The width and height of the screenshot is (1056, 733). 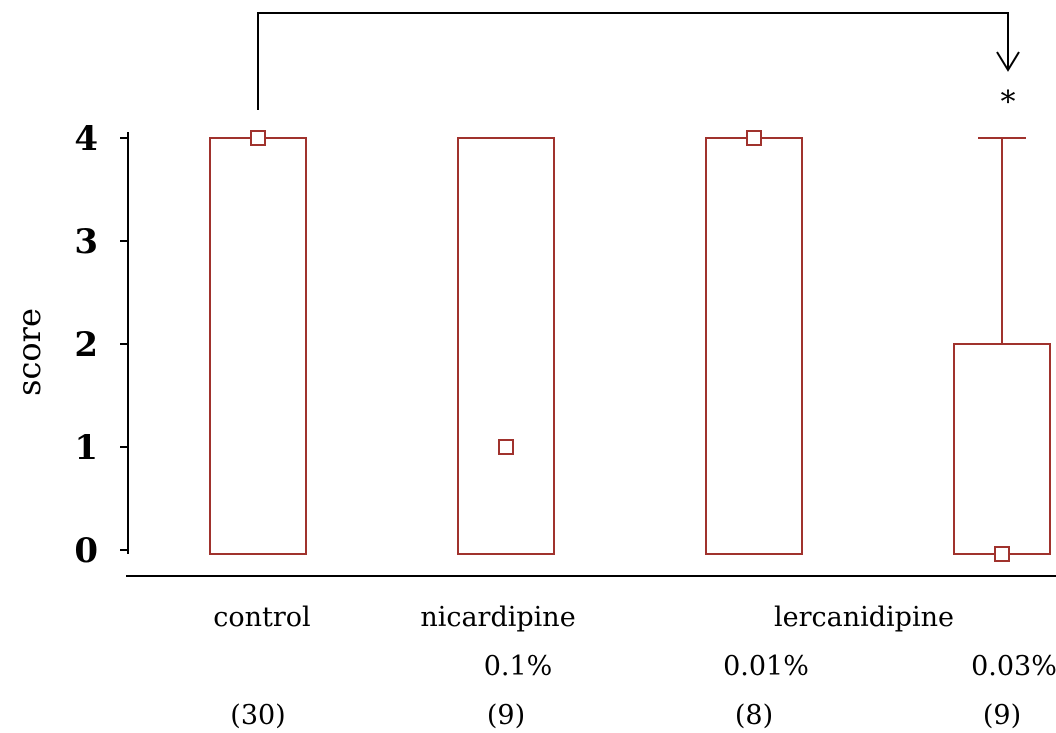 I want to click on significance-marker: *, so click(x=1008, y=102).